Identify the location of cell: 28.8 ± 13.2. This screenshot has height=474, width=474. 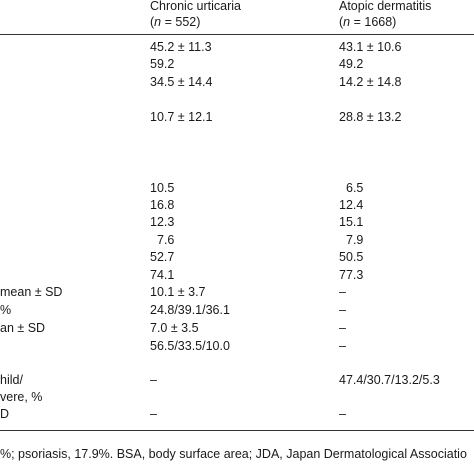
(370, 117).